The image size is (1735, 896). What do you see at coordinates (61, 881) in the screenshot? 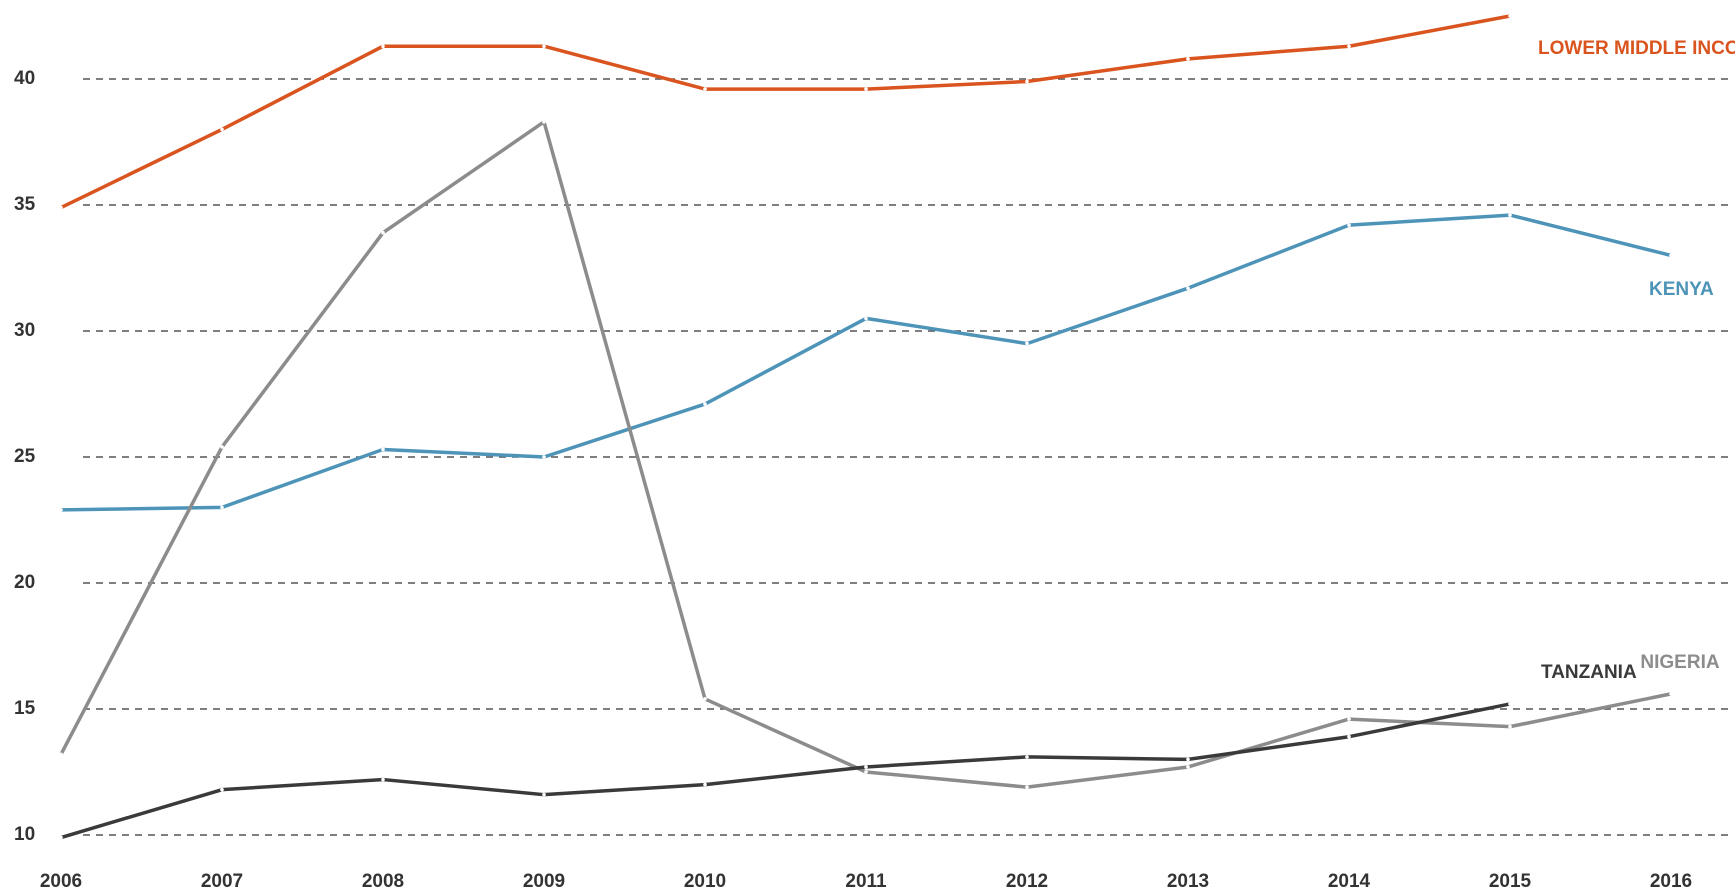
I see `x-tick-label: 2006` at bounding box center [61, 881].